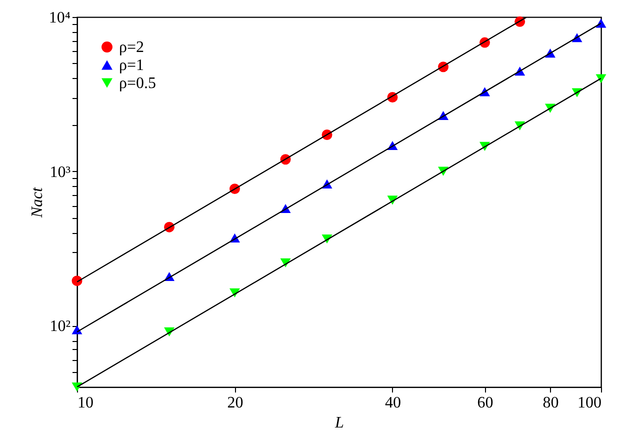  What do you see at coordinates (131, 65) in the screenshot?
I see `legend-label: ρ=1` at bounding box center [131, 65].